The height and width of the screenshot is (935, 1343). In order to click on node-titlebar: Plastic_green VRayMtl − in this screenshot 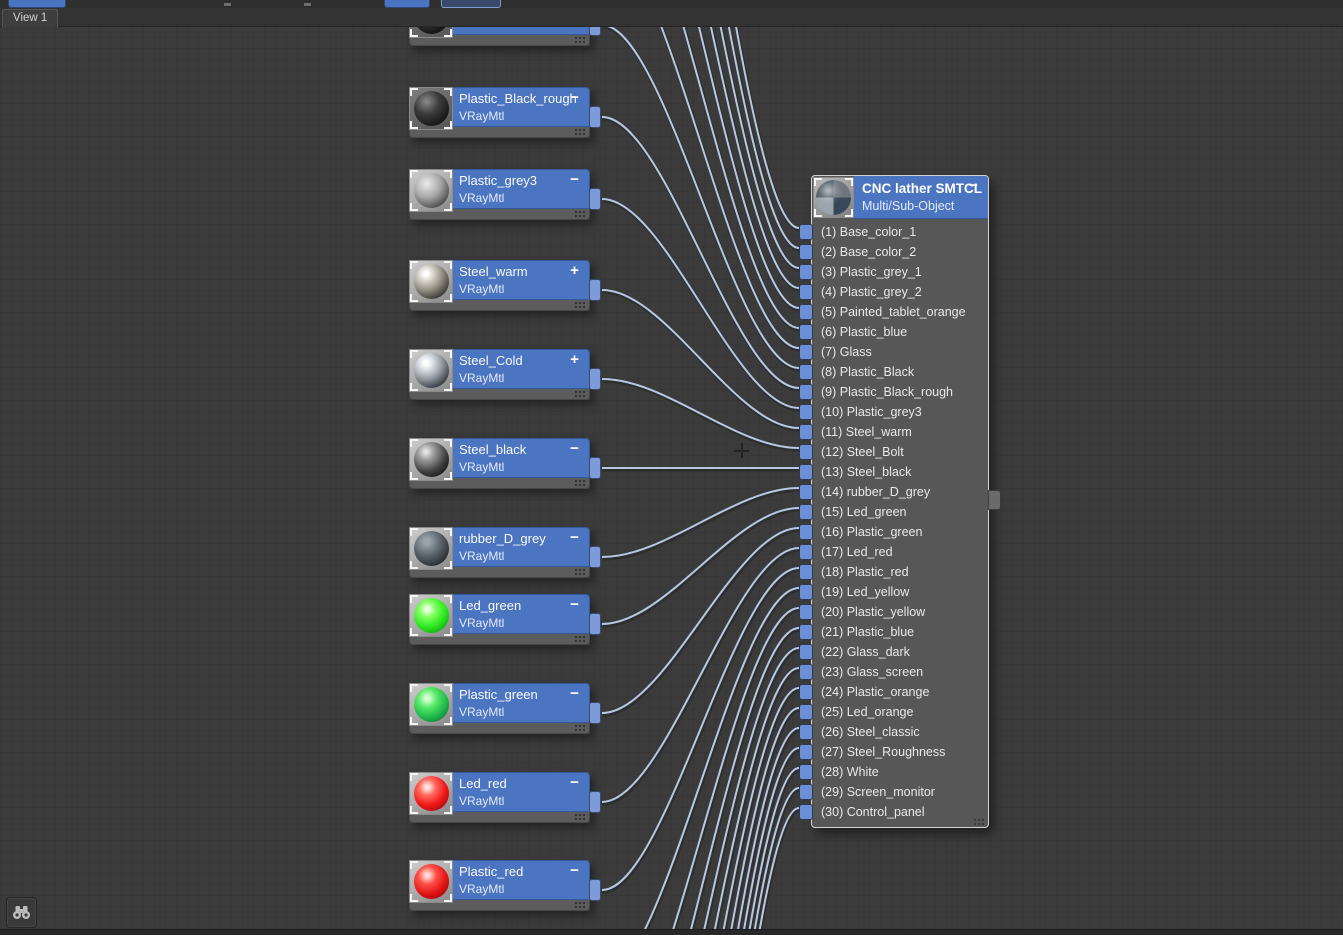, I will do `click(521, 703)`.